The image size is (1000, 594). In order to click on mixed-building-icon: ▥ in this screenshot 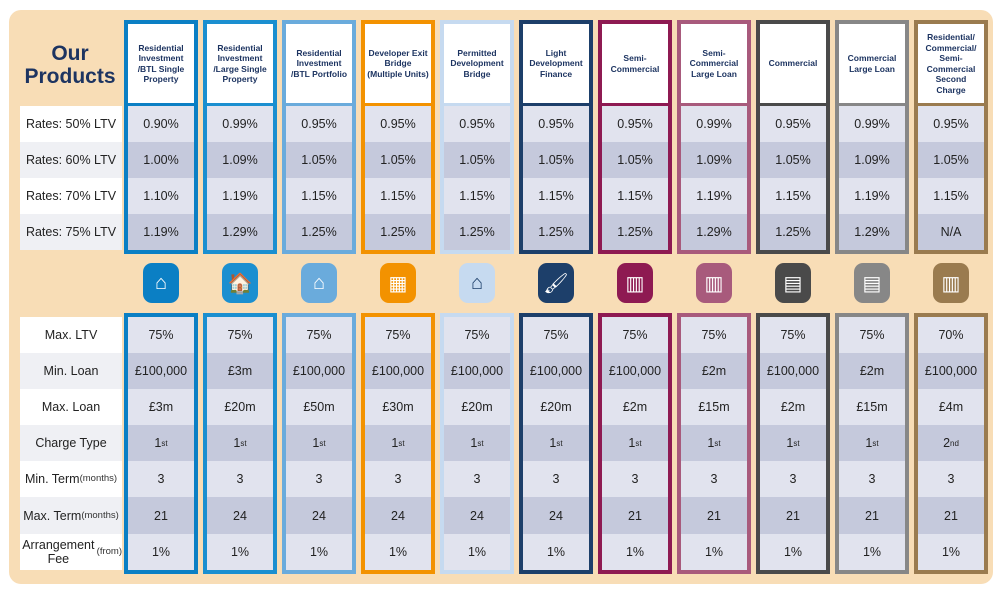, I will do `click(714, 283)`.